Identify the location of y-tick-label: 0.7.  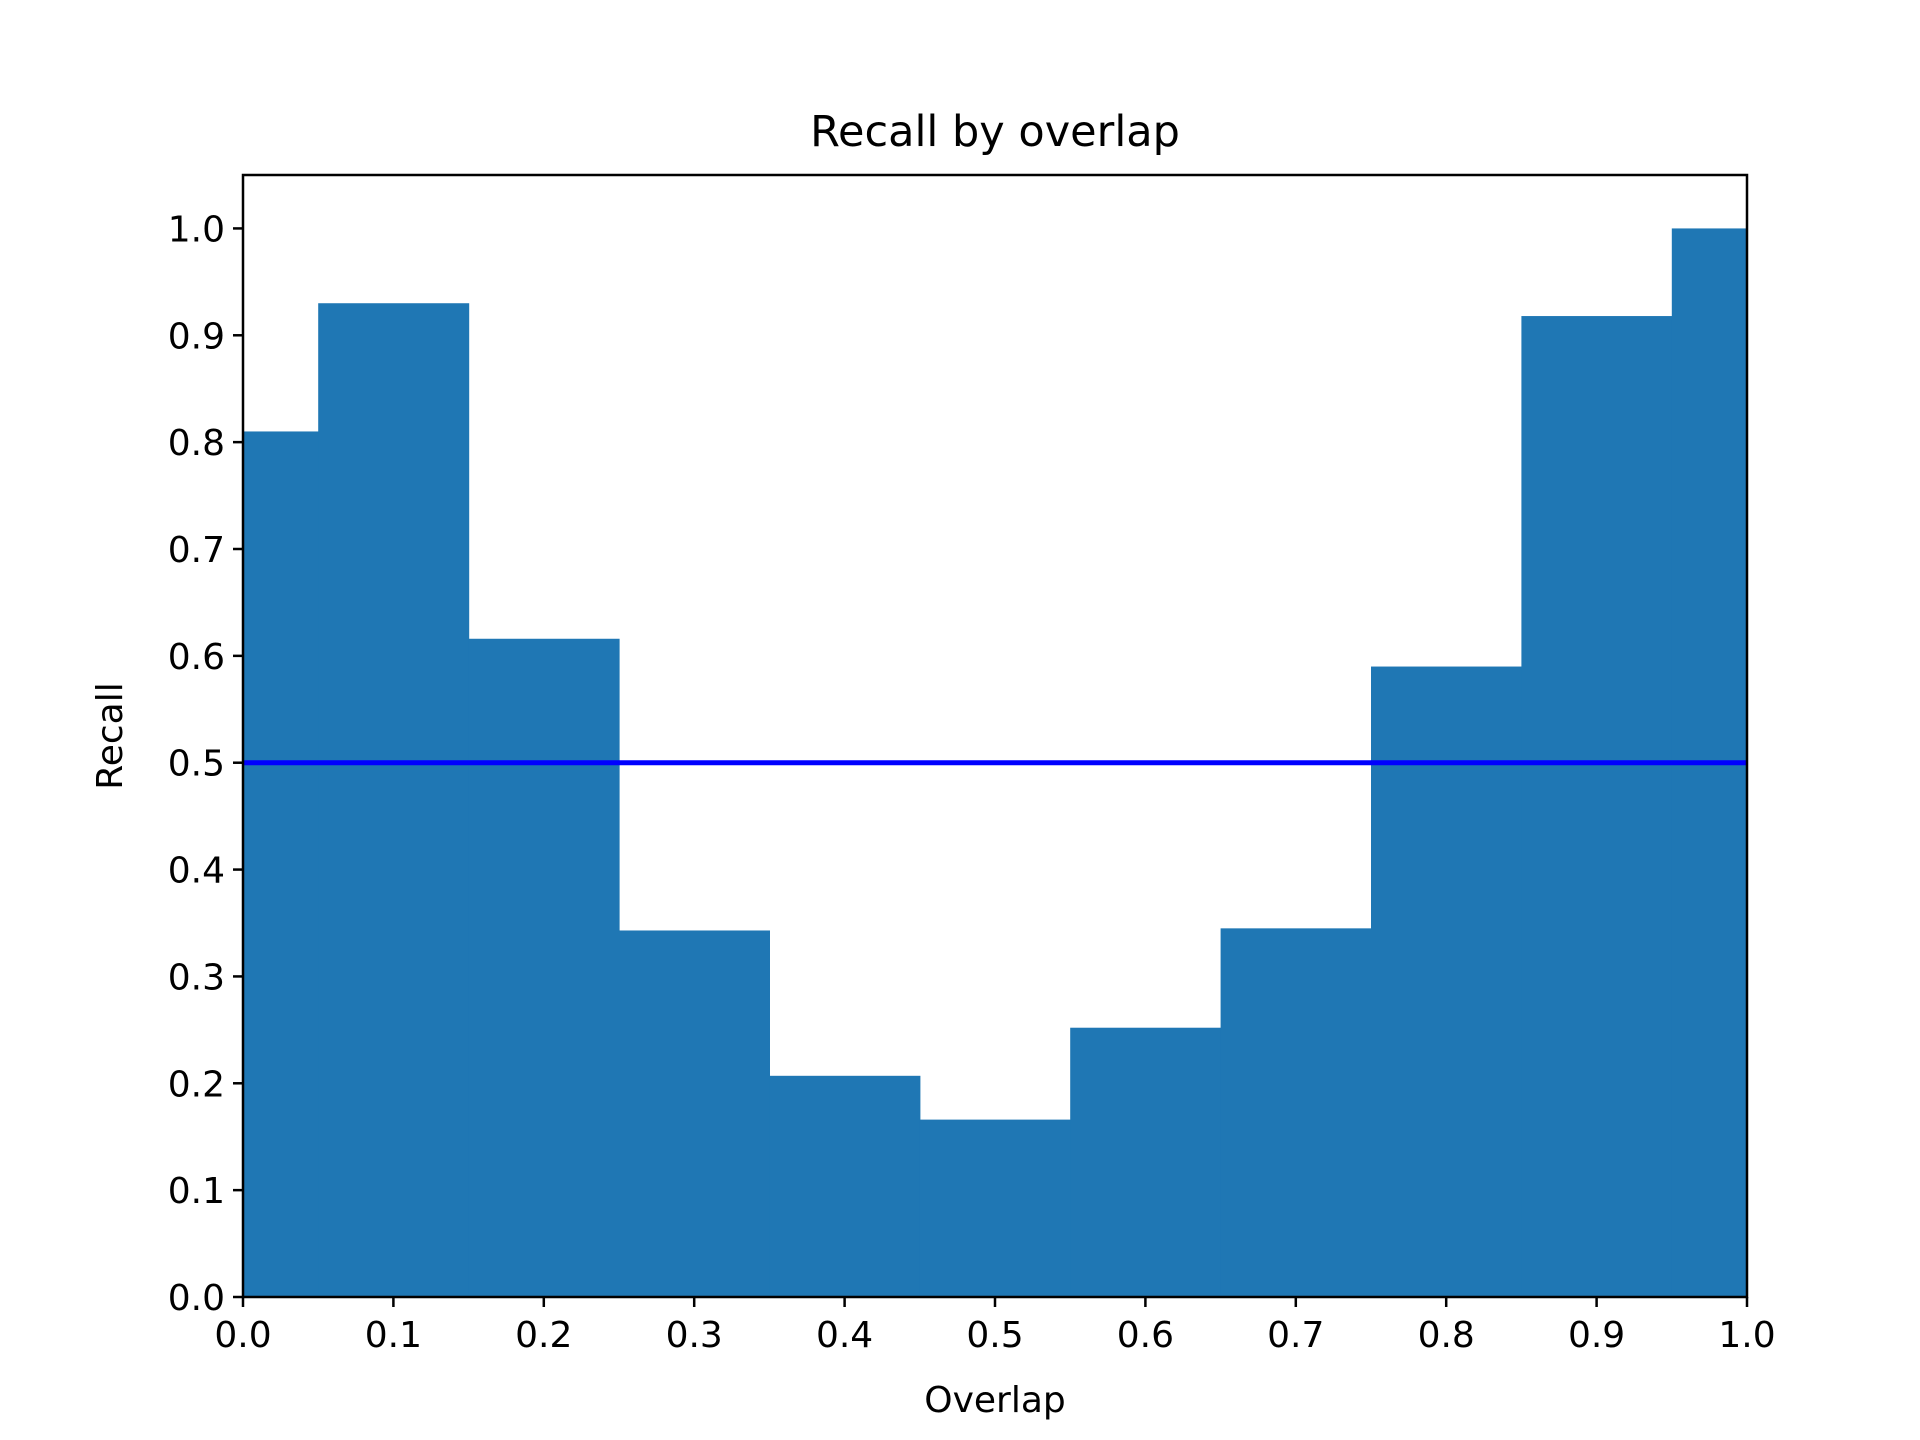
(196, 550).